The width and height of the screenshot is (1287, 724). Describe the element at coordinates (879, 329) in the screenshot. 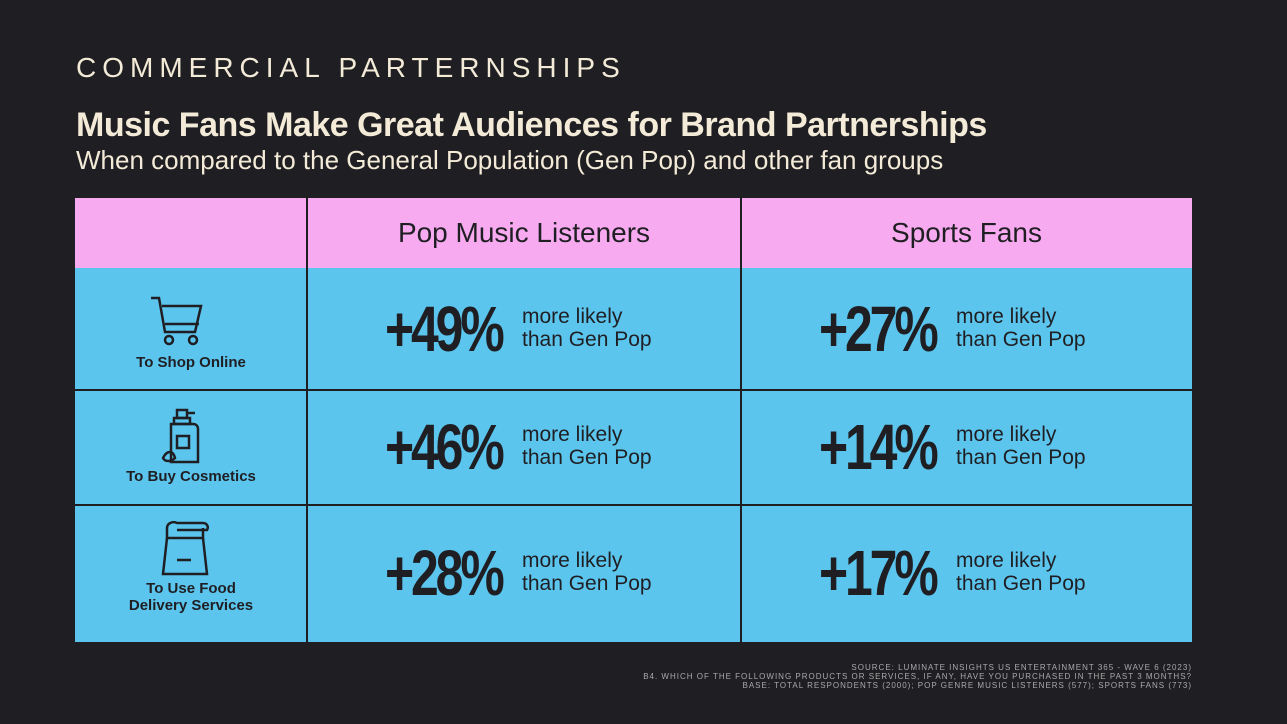

I see `stat-value: +27%` at that location.